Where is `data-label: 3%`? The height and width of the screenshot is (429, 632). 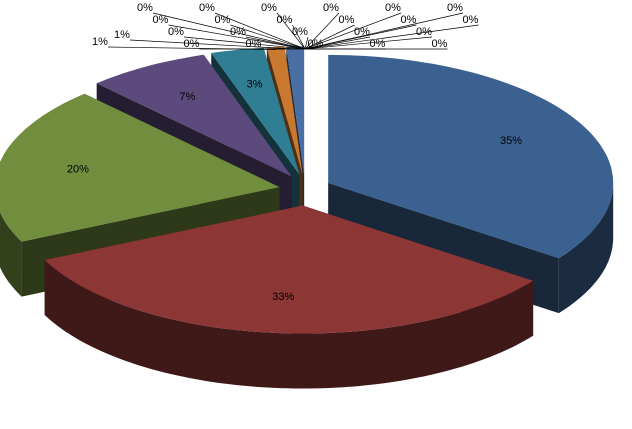
data-label: 3% is located at coordinates (255, 85).